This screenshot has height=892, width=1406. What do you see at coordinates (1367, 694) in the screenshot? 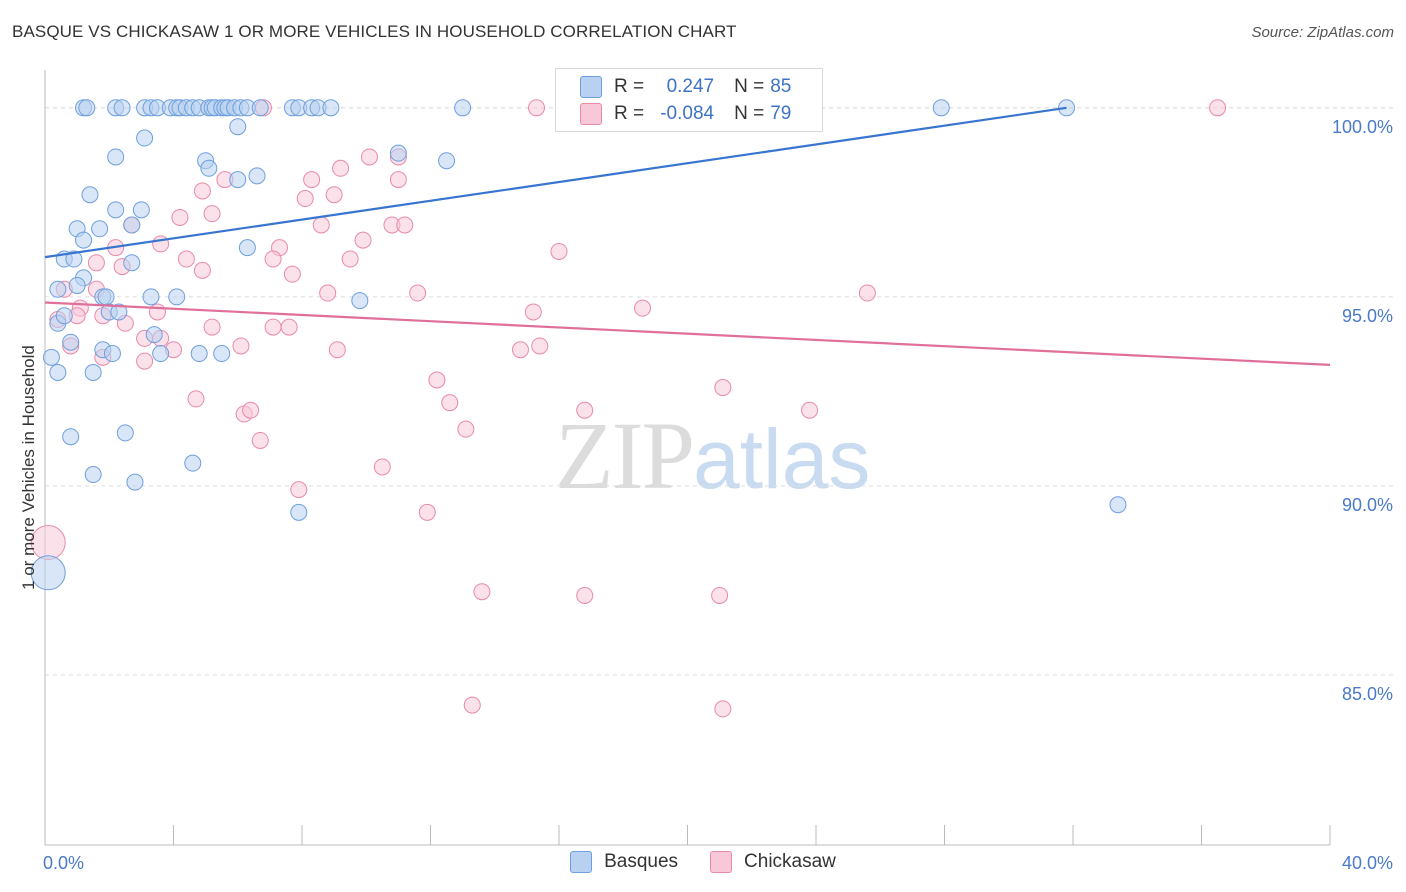
I see `y-tick-label: 85.0%` at bounding box center [1367, 694].